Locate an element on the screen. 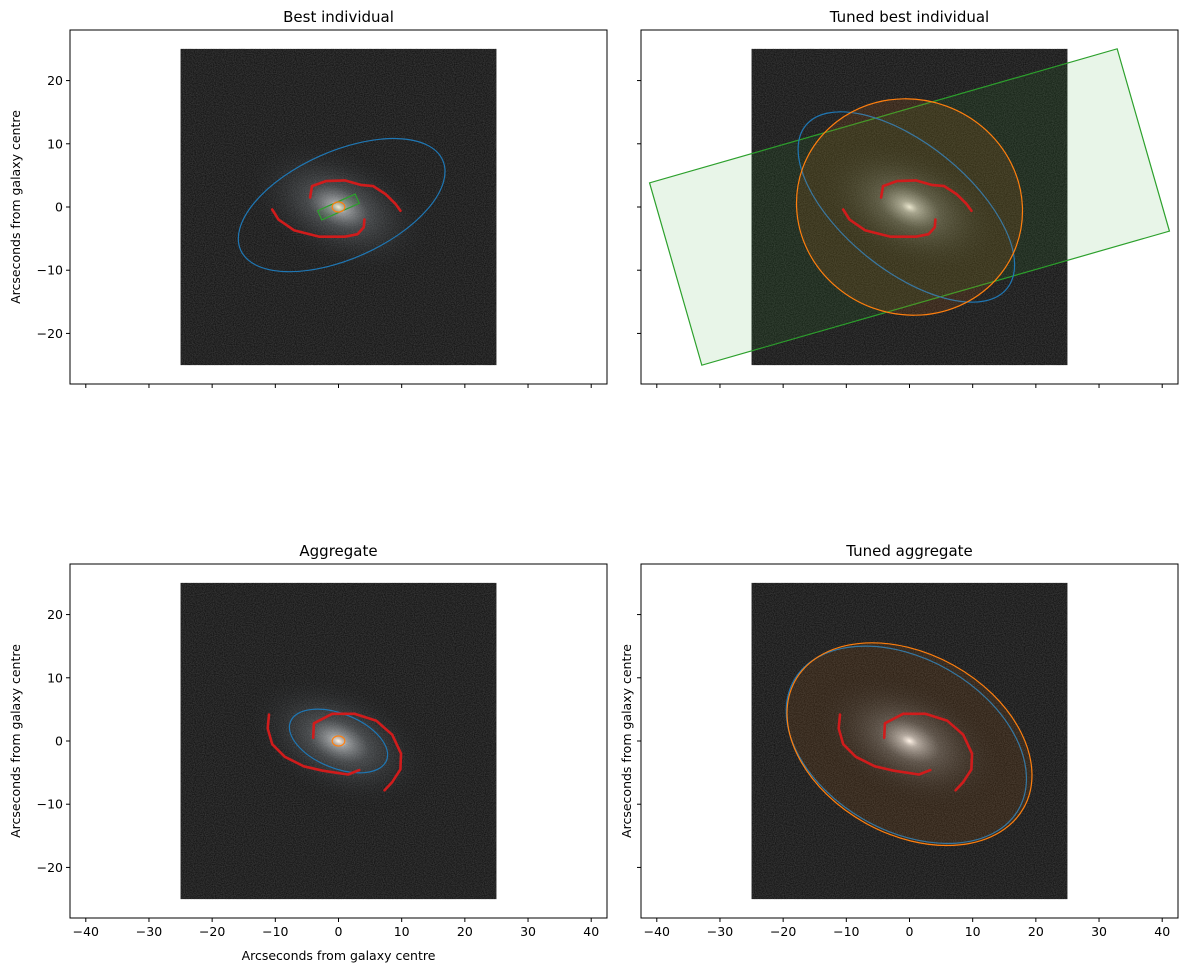  panel-1-title: Best individual is located at coordinates (338, 17).